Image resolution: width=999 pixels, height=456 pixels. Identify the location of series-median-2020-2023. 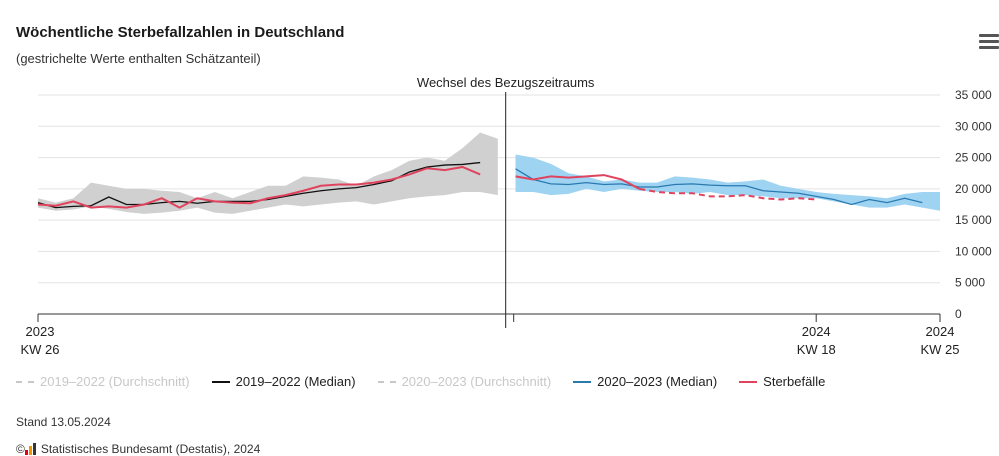
(719, 187).